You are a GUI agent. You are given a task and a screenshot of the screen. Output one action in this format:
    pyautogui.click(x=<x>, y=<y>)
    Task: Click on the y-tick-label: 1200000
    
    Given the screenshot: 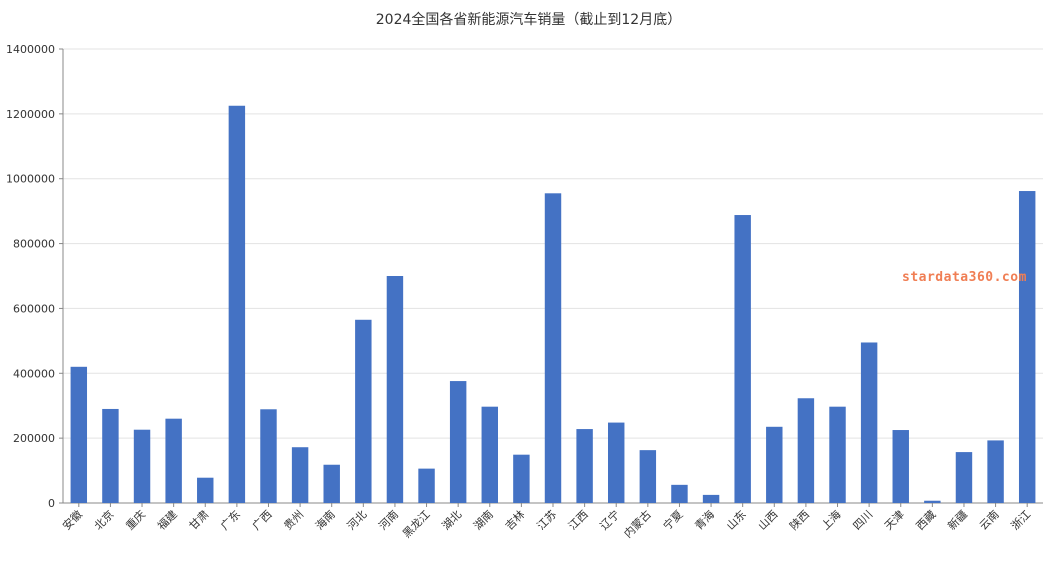 What is the action you would take?
    pyautogui.click(x=30, y=114)
    